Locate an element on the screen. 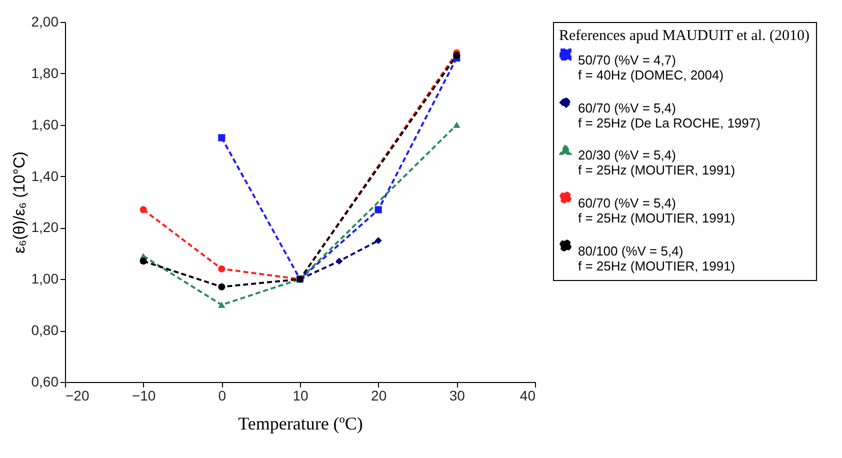 The width and height of the screenshot is (842, 458). y-tick-label: 1,20 is located at coordinates (45, 227).